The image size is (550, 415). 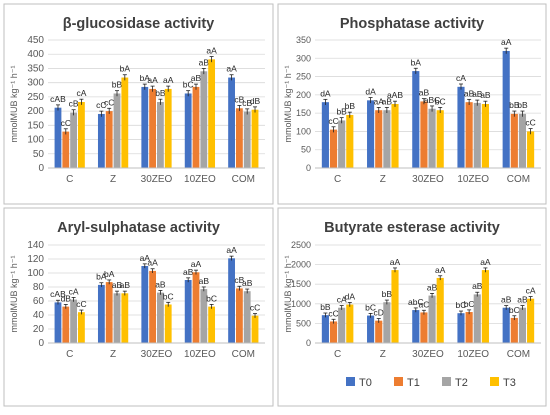 I want to click on y-tick-label: 1000, so click(x=301, y=304).